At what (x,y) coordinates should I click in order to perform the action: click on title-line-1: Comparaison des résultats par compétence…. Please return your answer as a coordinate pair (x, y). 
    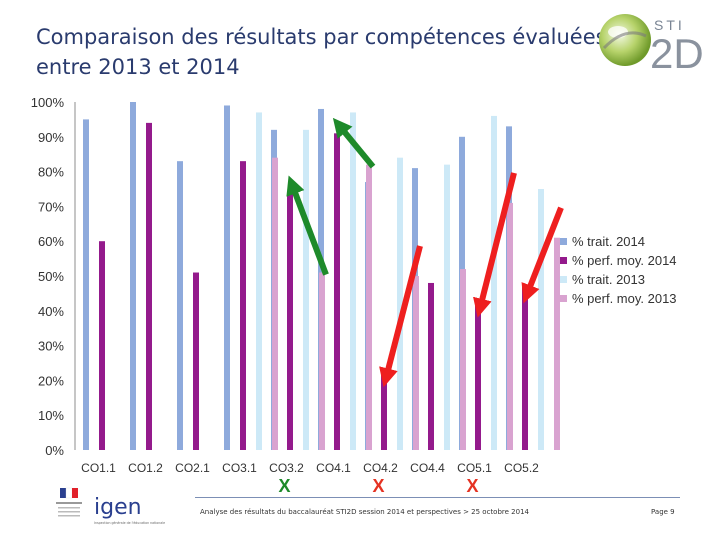
    Looking at the image, I should click on (321, 37).